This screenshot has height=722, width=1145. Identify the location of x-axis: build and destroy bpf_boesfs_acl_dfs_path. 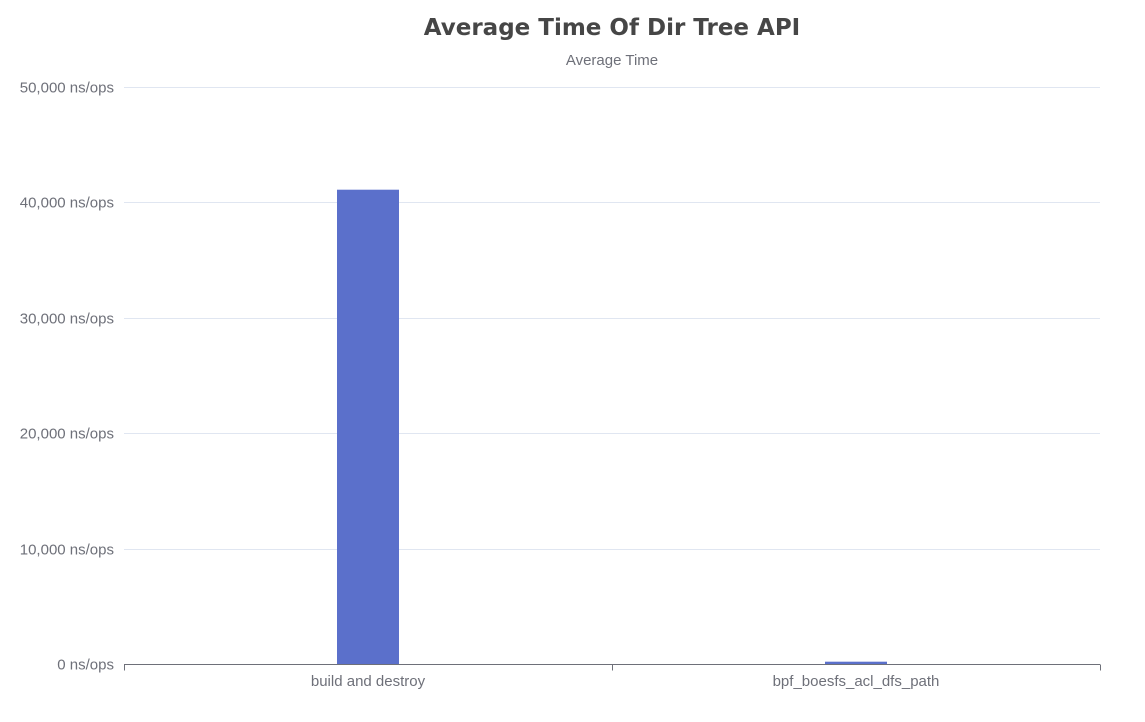
(612, 677).